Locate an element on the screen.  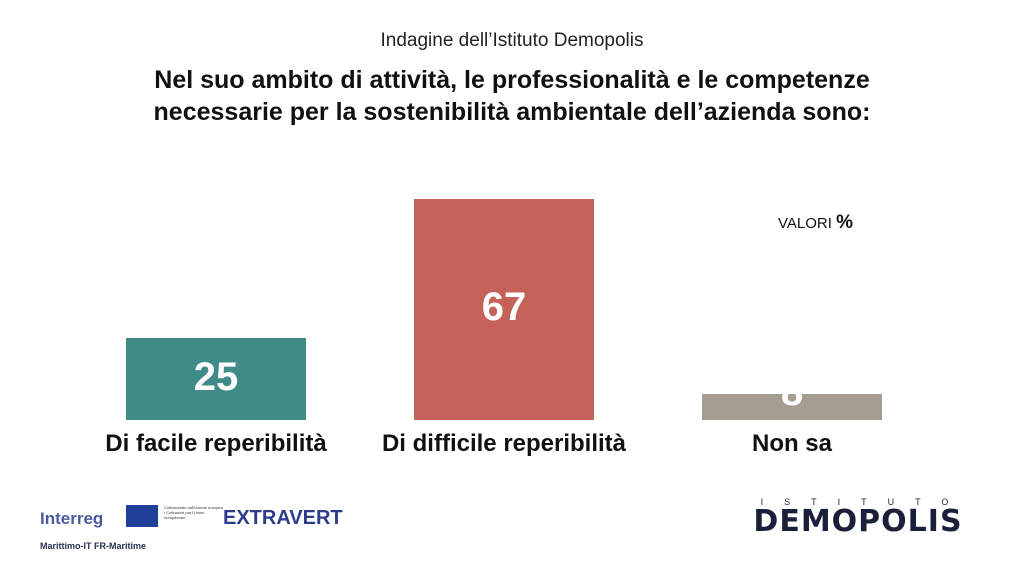
istituto-text: ISTITUTO is located at coordinates (865, 502).